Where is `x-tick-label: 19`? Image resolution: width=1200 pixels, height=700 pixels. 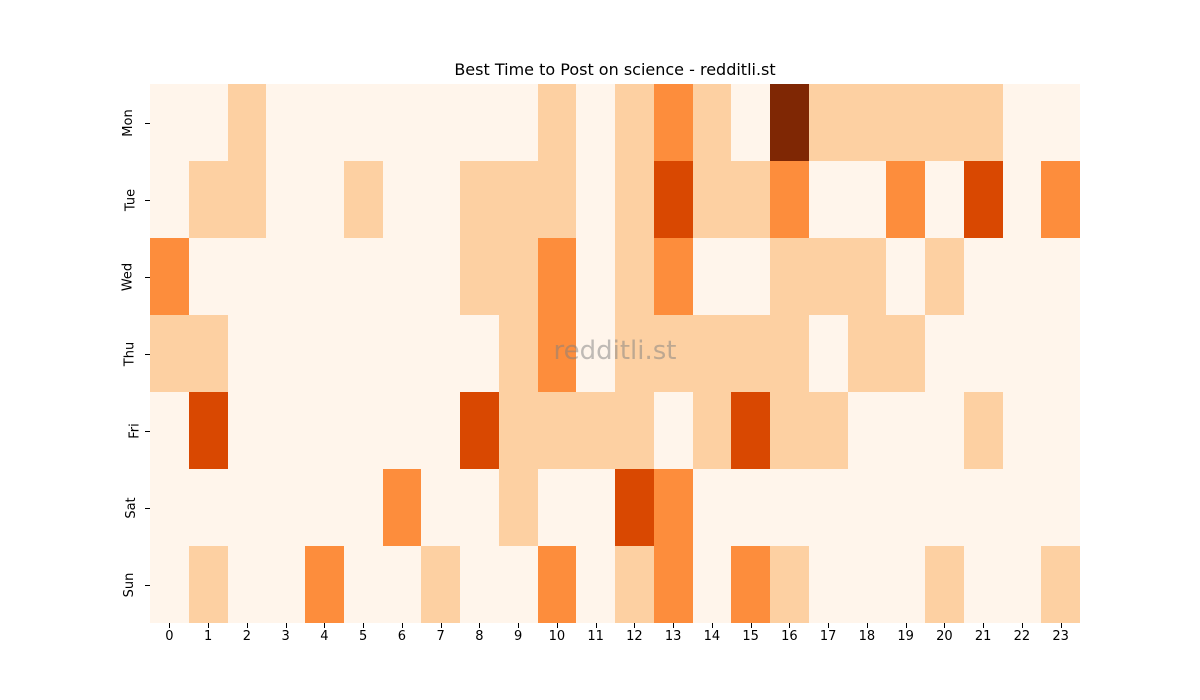
x-tick-label: 19 is located at coordinates (905, 636).